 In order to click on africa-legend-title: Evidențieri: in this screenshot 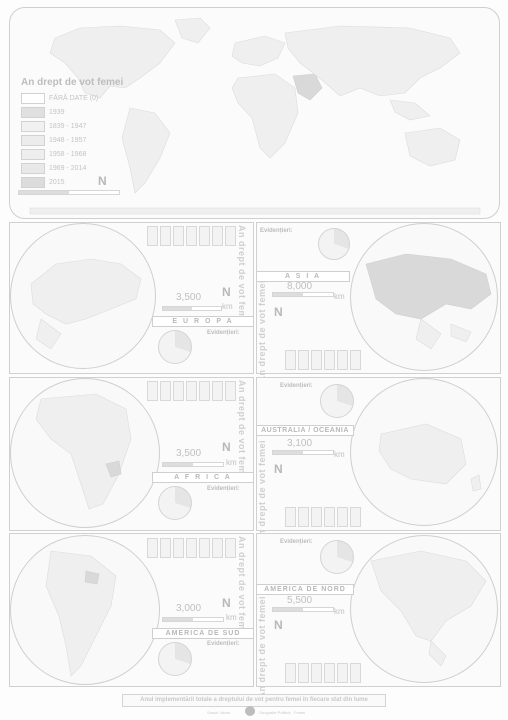, I will do `click(223, 489)`.